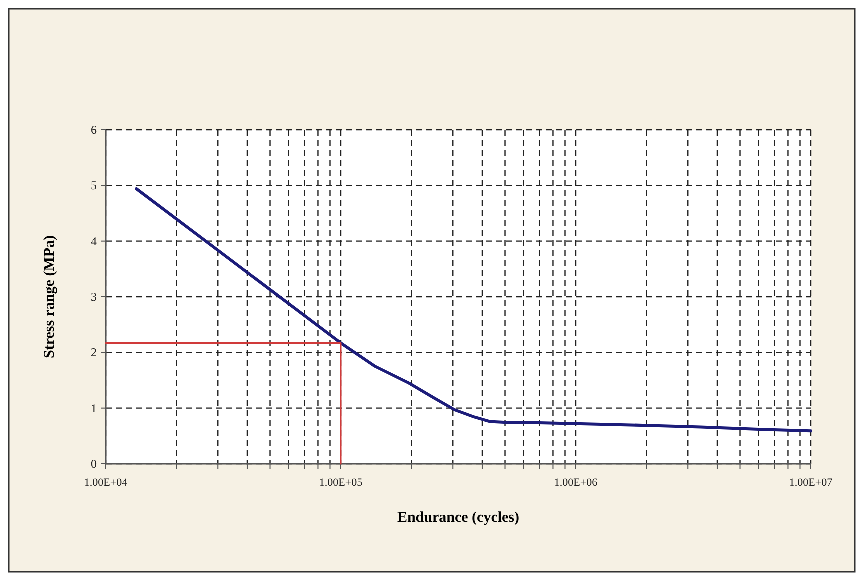  Describe the element at coordinates (811, 483) in the screenshot. I see `x-tick-label: 1.00E+07` at that location.